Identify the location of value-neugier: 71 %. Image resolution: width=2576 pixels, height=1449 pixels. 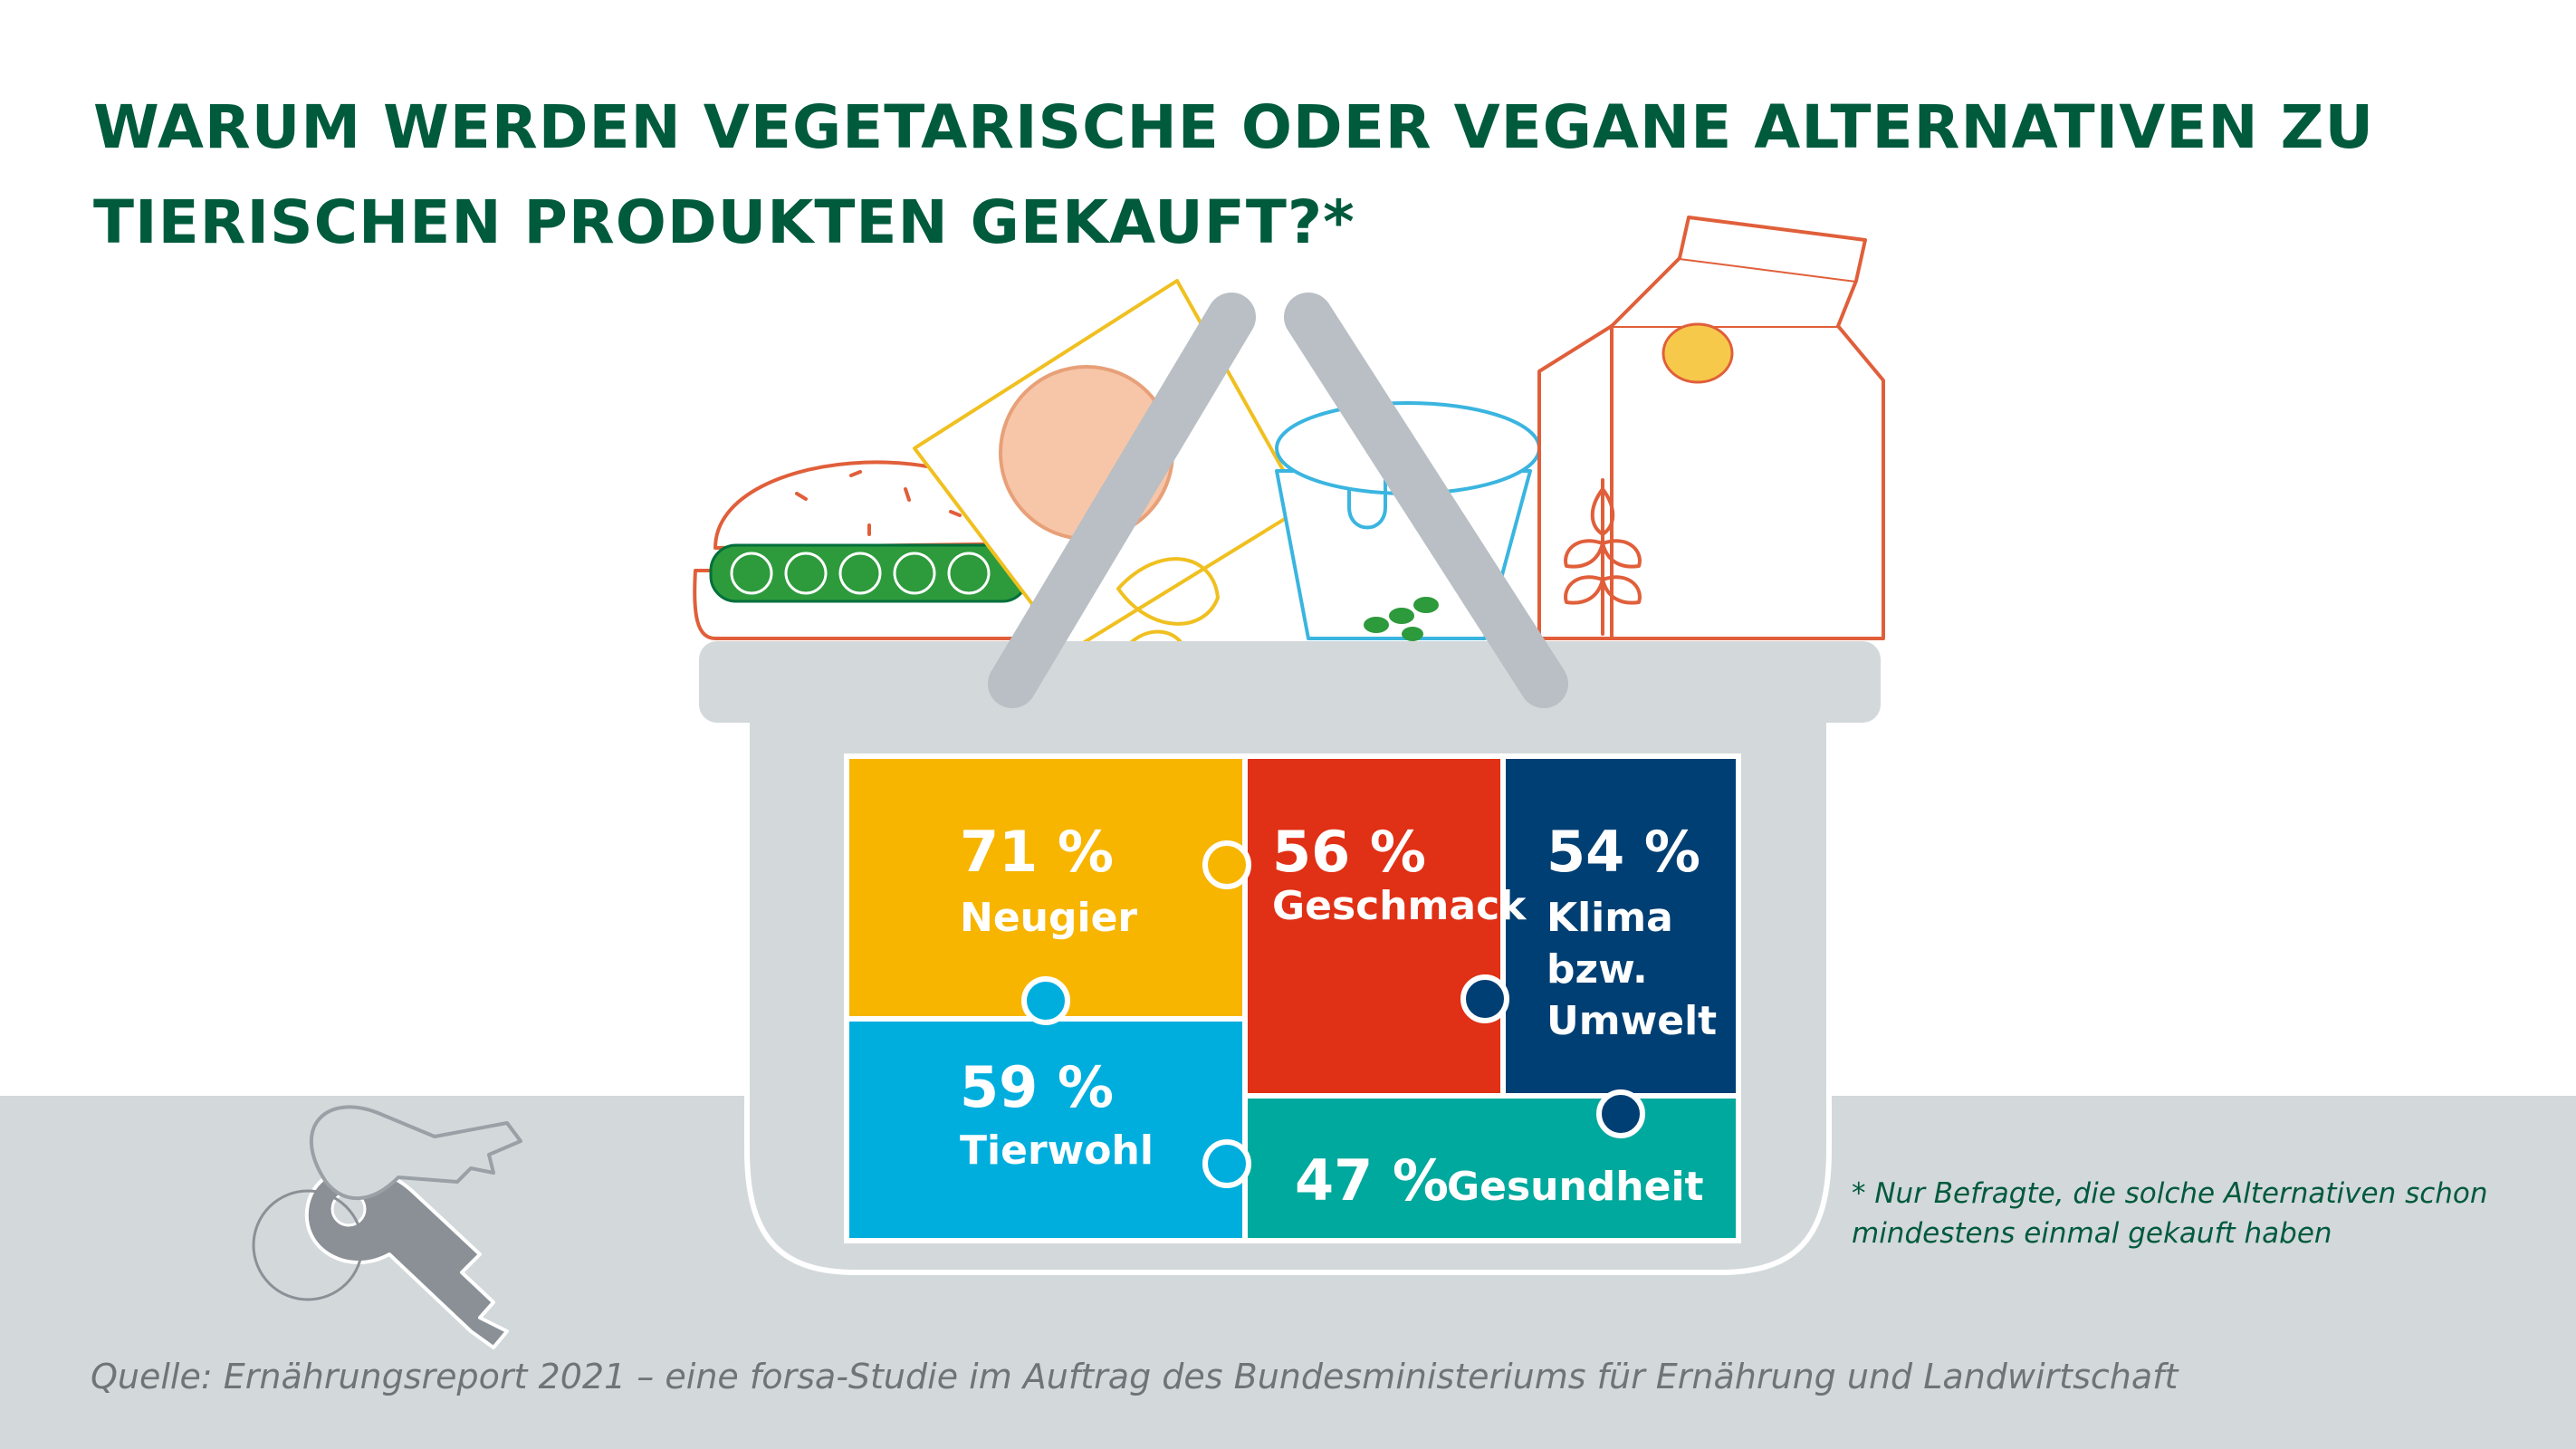
(1037, 852).